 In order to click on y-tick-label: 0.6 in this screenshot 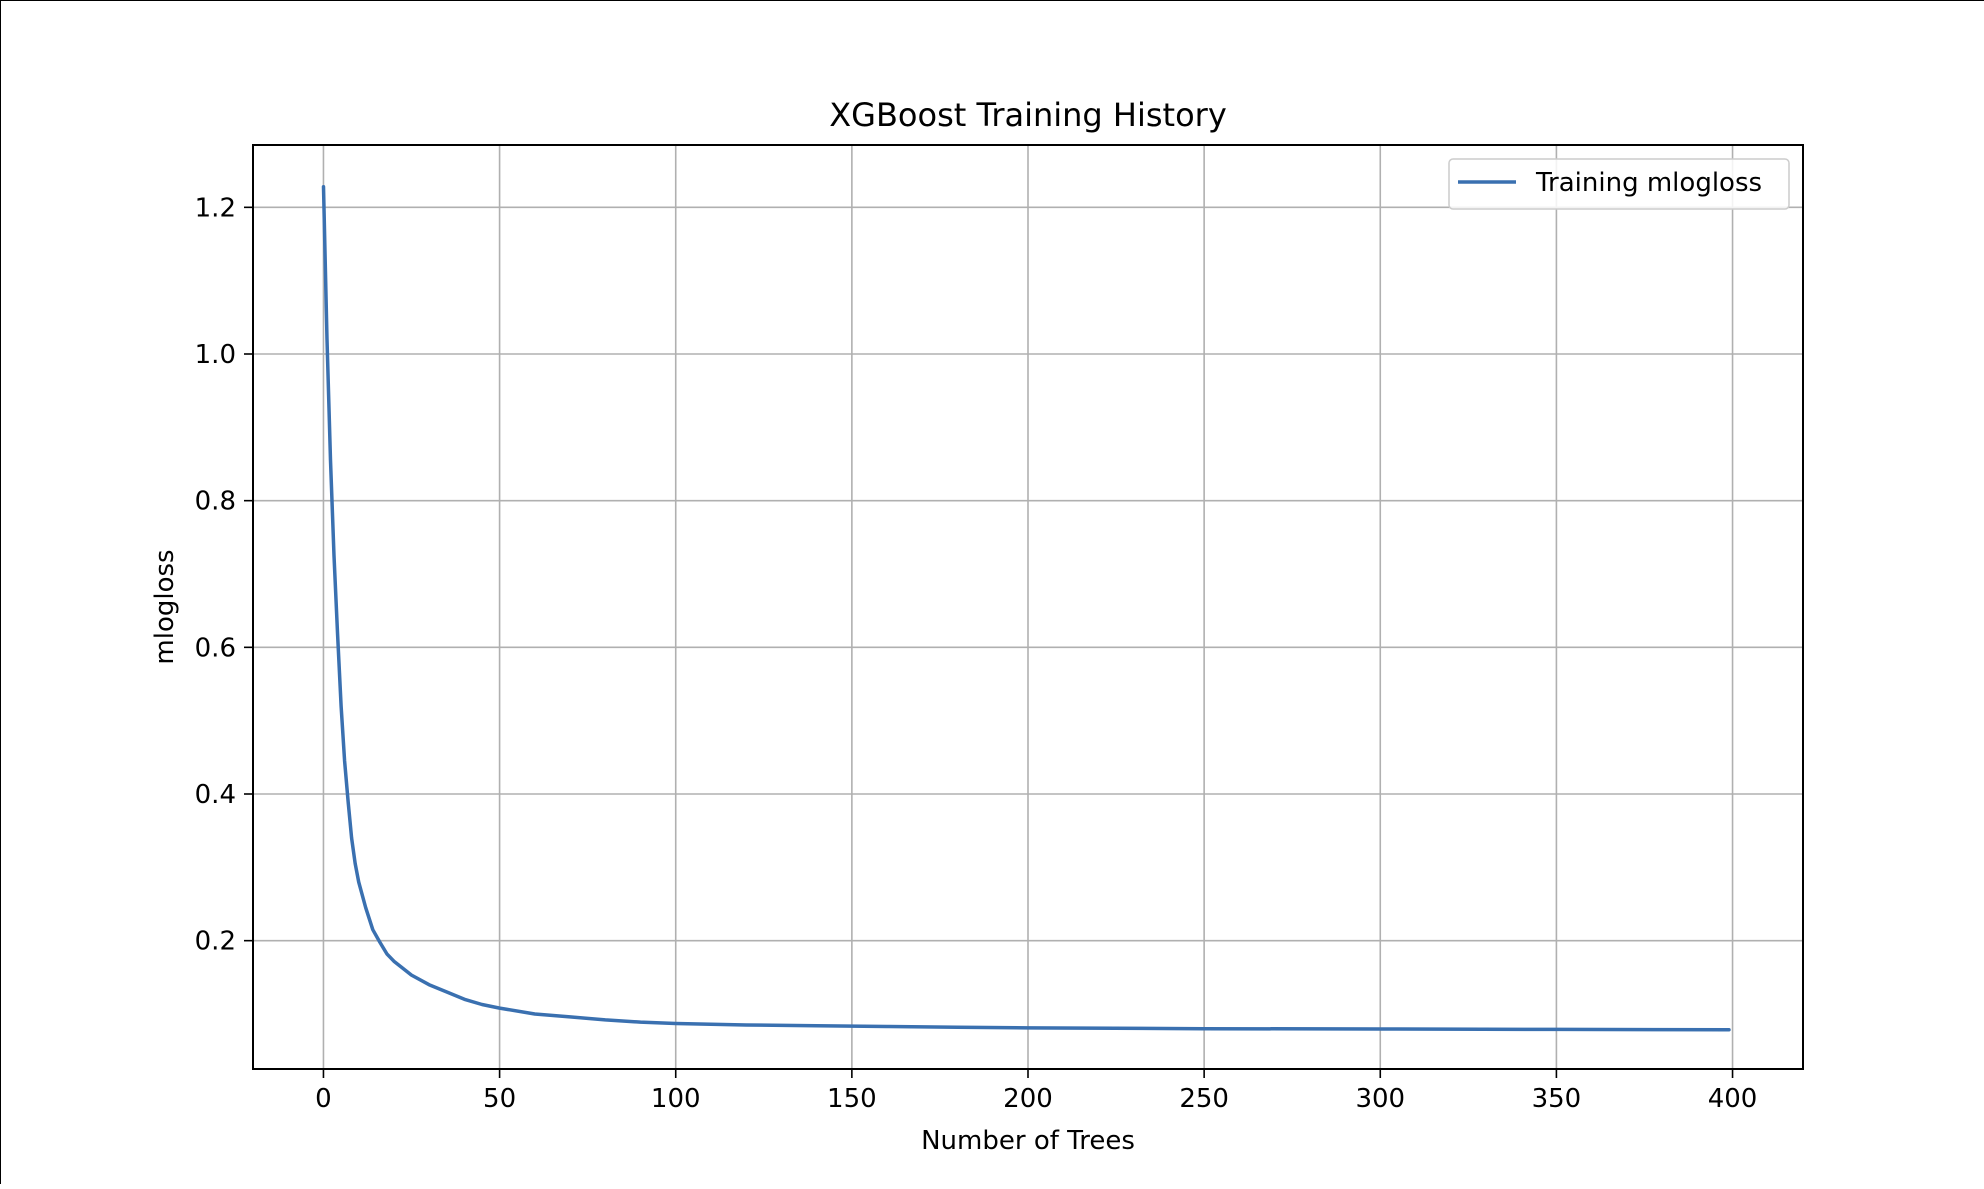, I will do `click(215, 648)`.